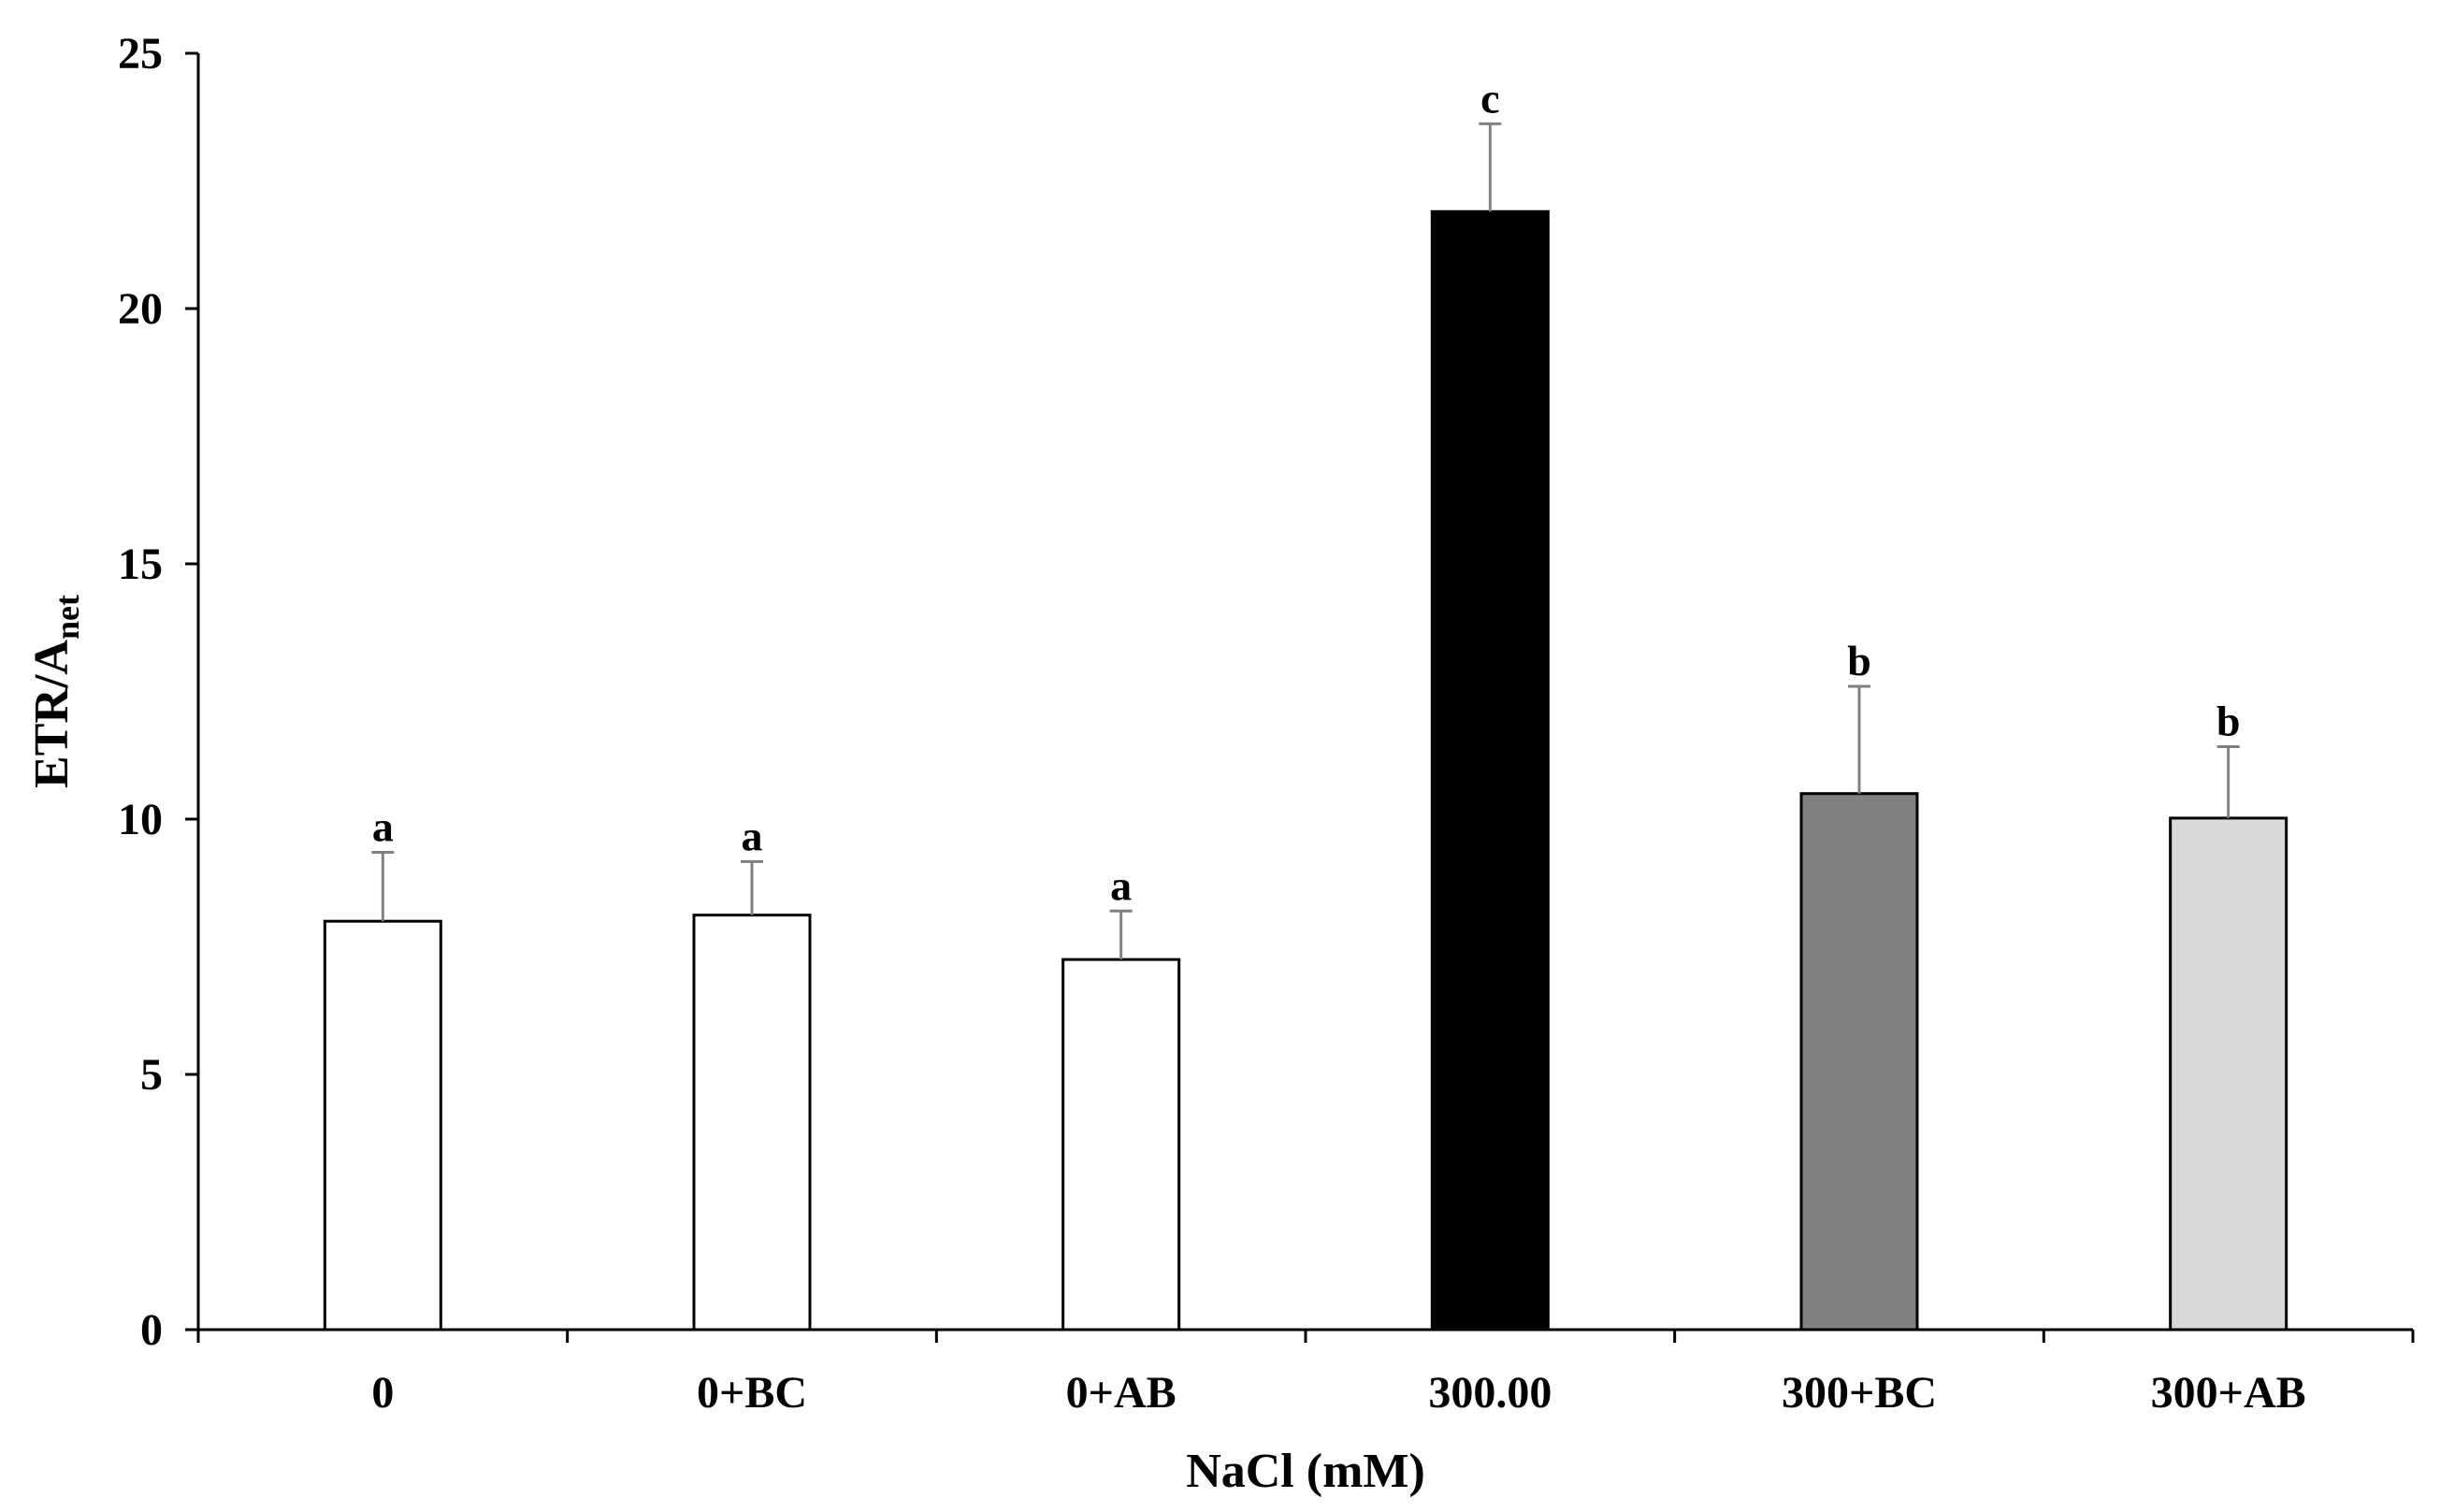 This screenshot has width=2440, height=1512. I want to click on x-tick-label: 0+BC, so click(752, 1393).